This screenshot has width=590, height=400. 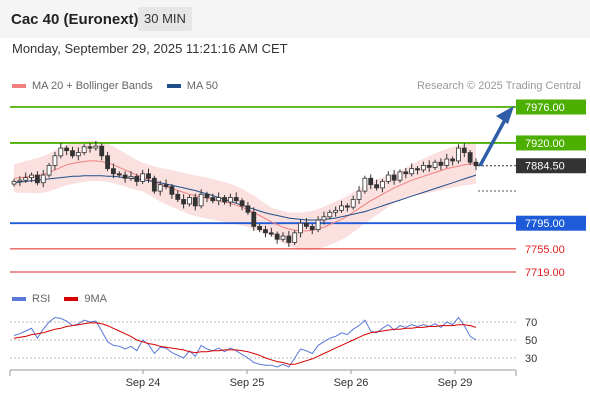 I want to click on rsi-ma-line, so click(x=245, y=343).